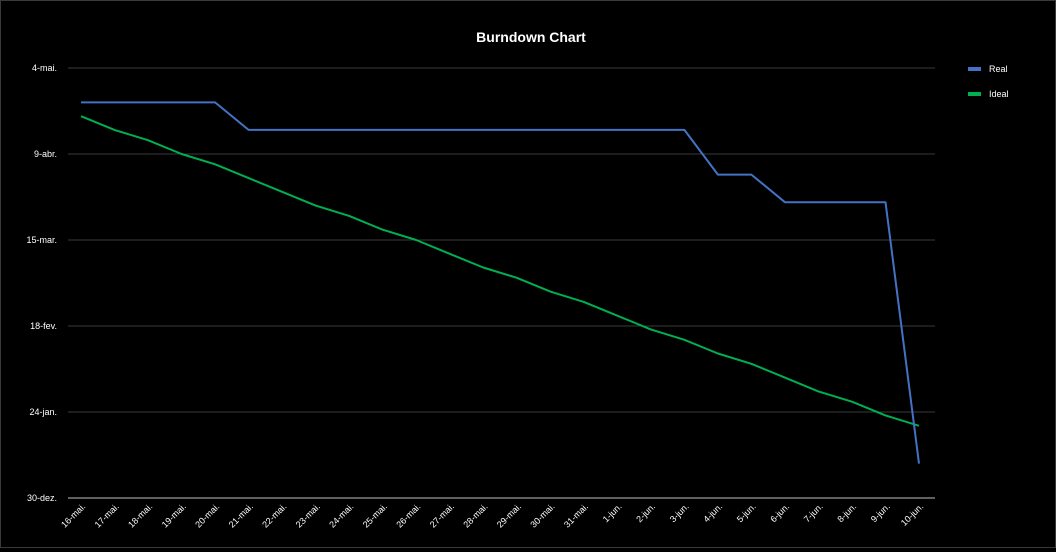  Describe the element at coordinates (43, 412) in the screenshot. I see `y-tick-label: 24-jan.` at that location.